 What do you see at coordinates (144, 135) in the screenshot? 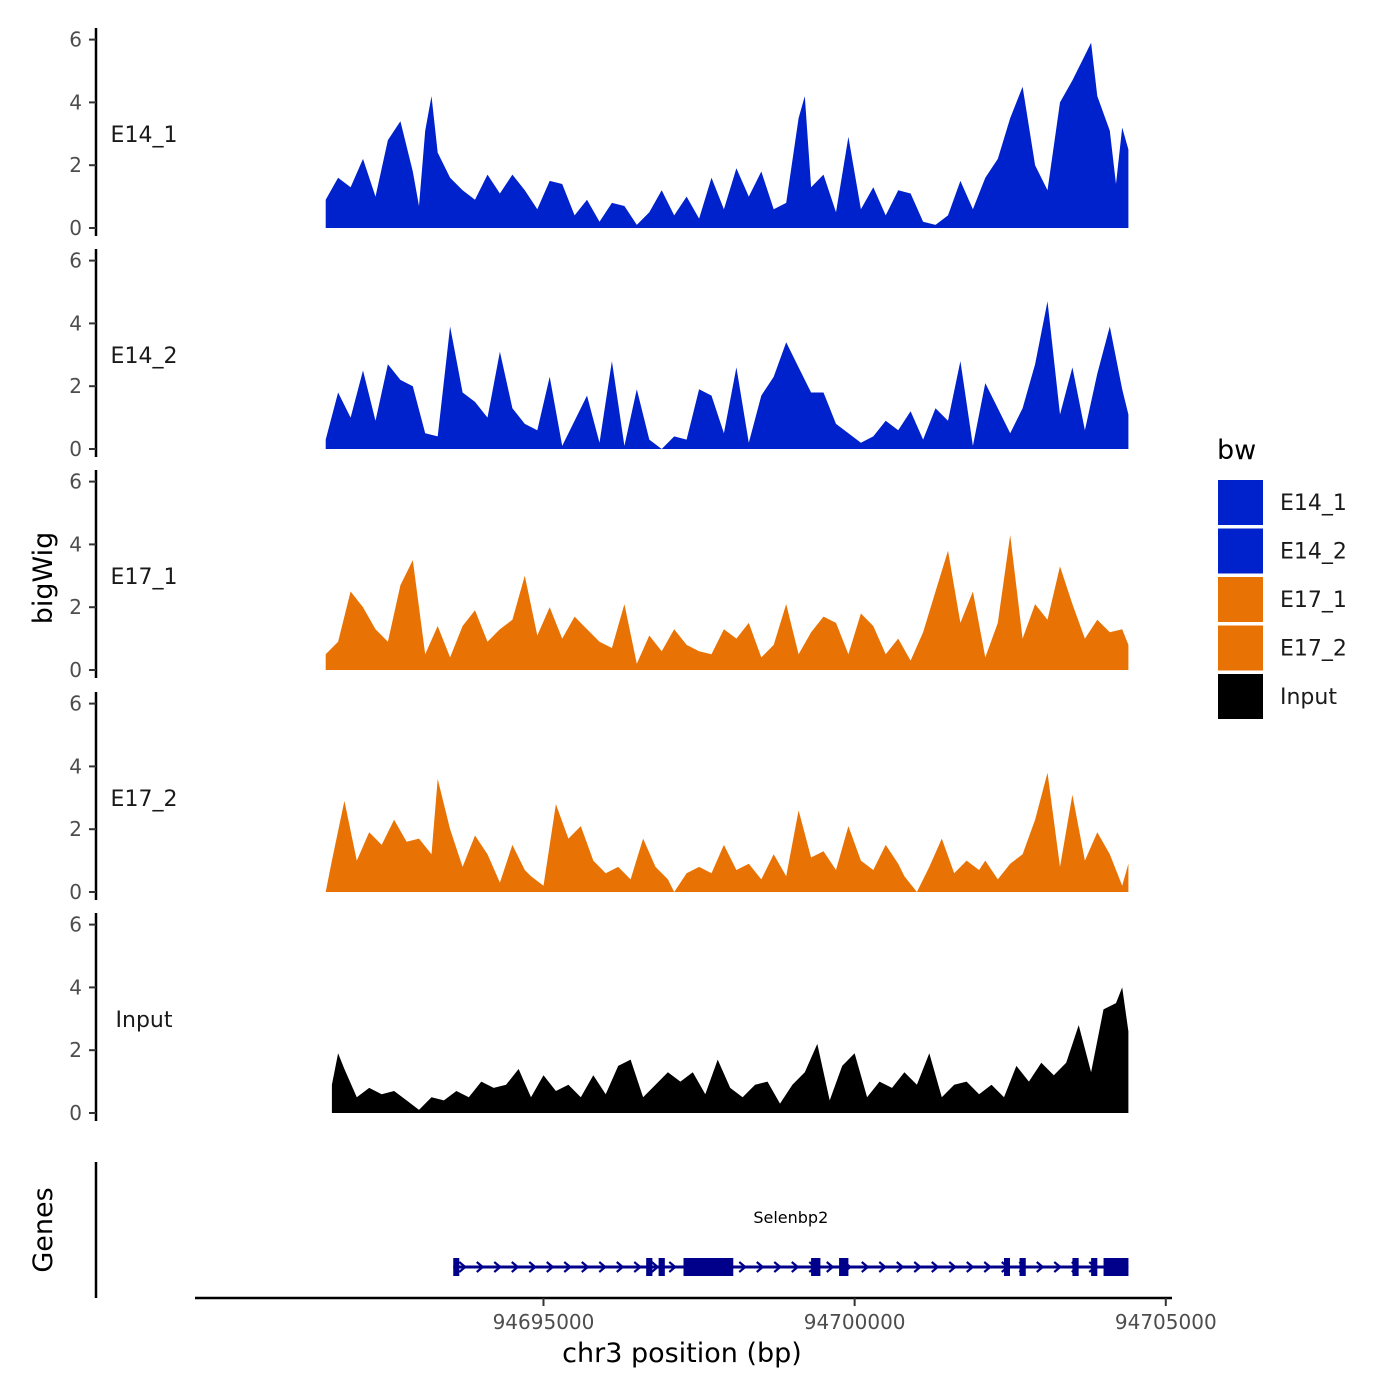
I see `track-label: E14_1` at bounding box center [144, 135].